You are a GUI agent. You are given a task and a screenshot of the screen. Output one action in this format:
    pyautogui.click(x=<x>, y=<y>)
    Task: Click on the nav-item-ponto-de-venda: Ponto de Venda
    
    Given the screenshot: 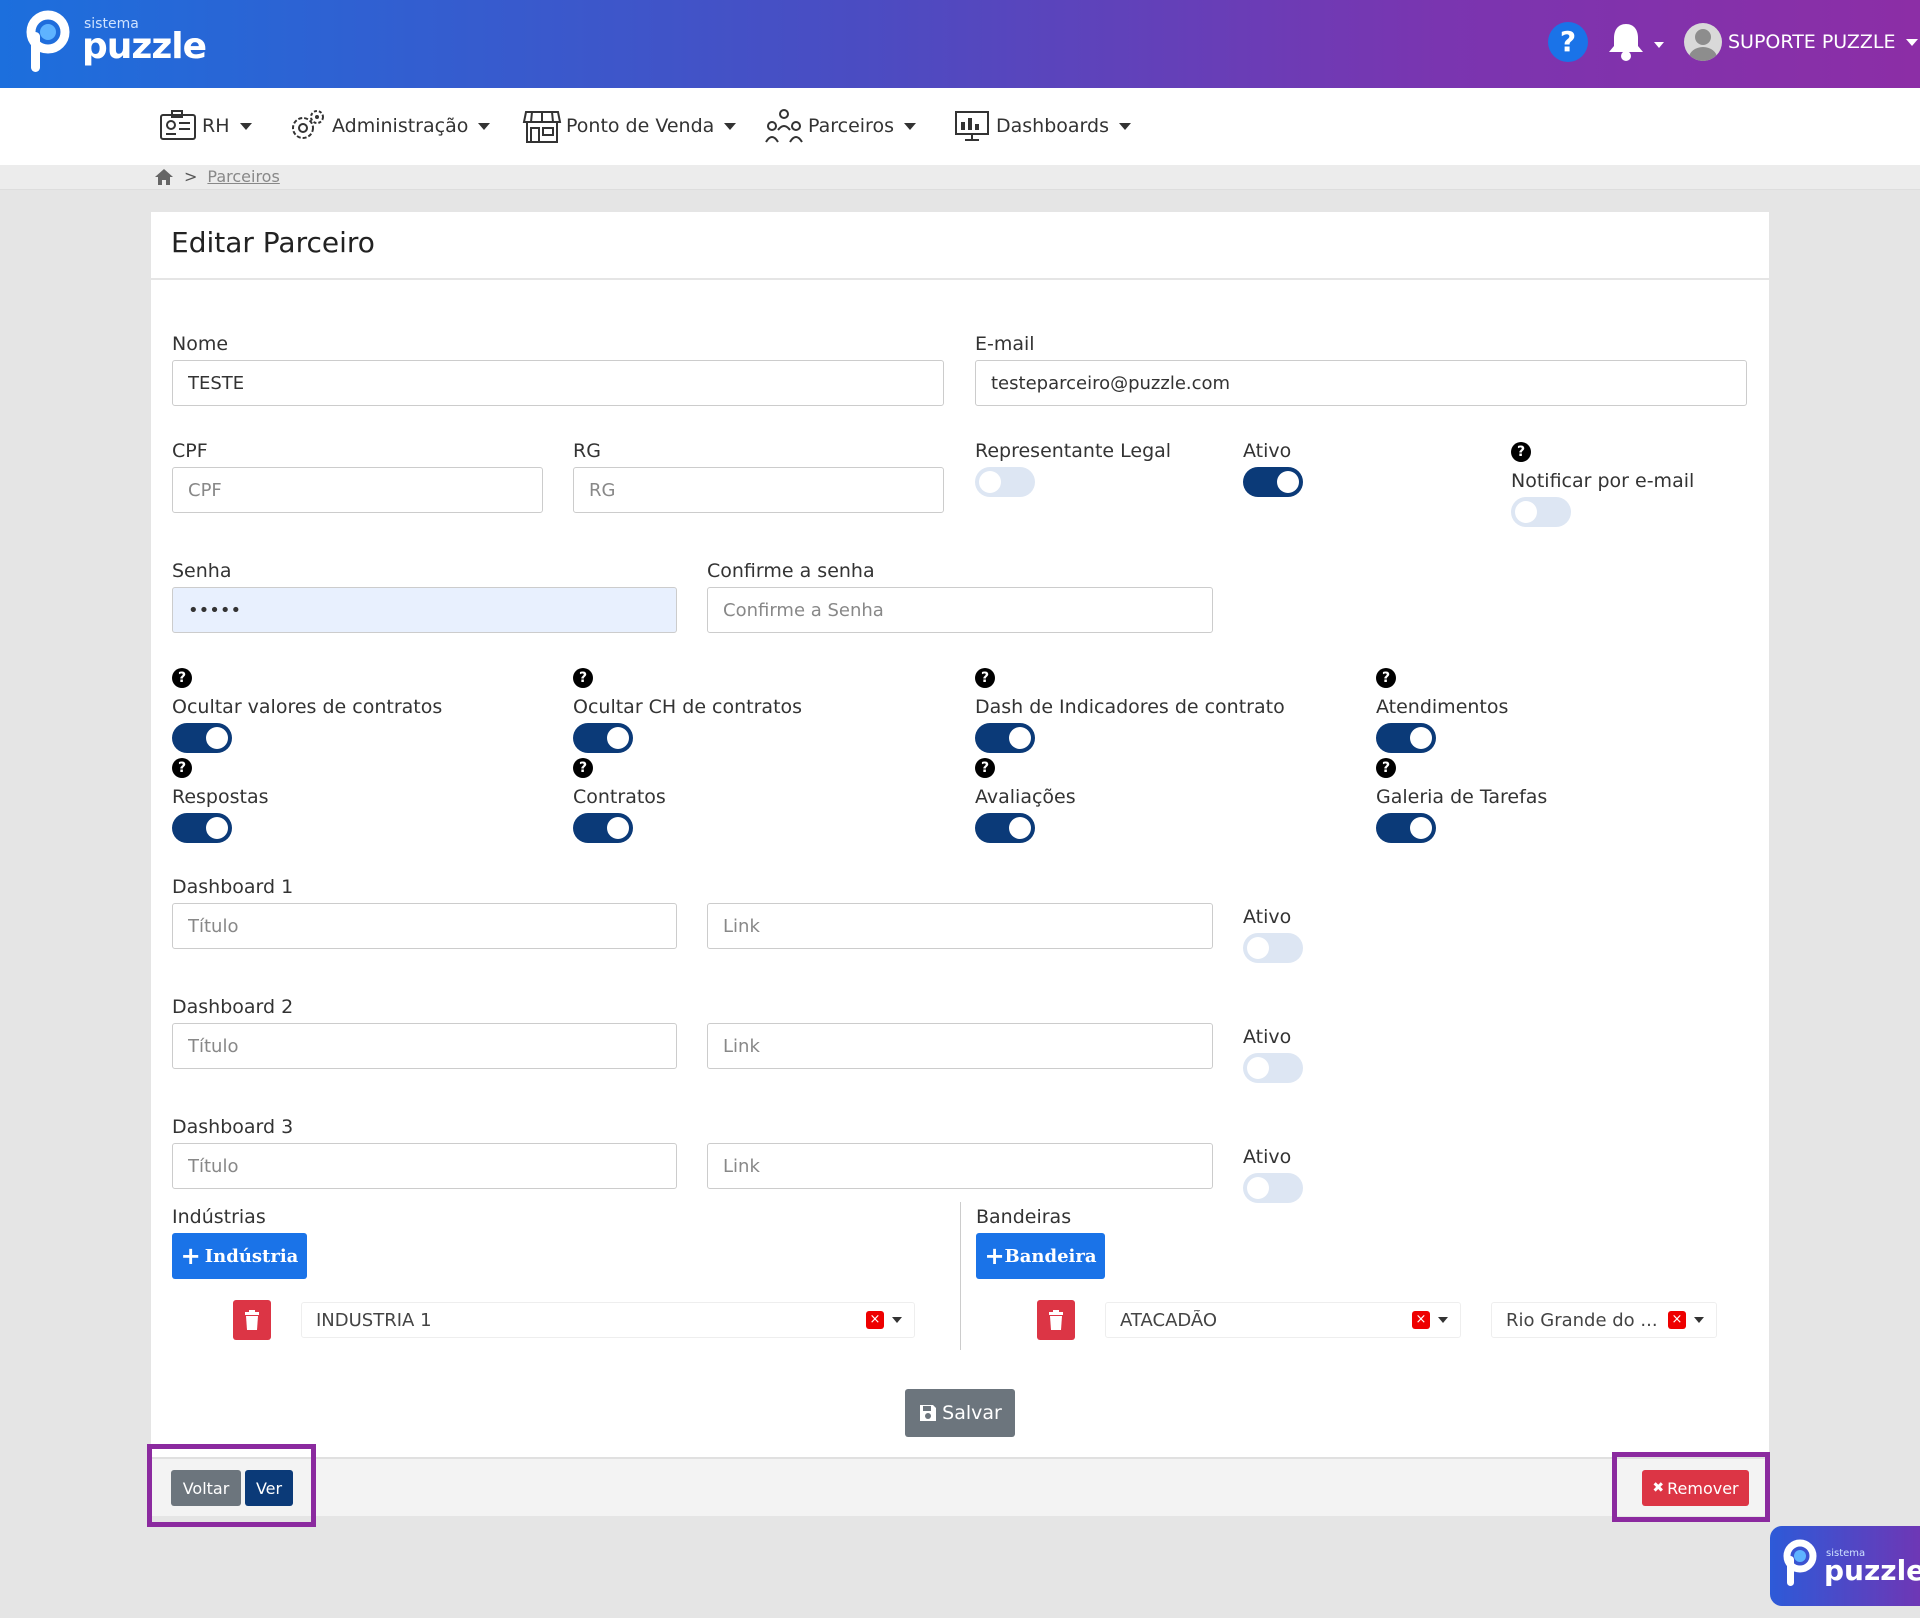 What is the action you would take?
    pyautogui.click(x=629, y=126)
    